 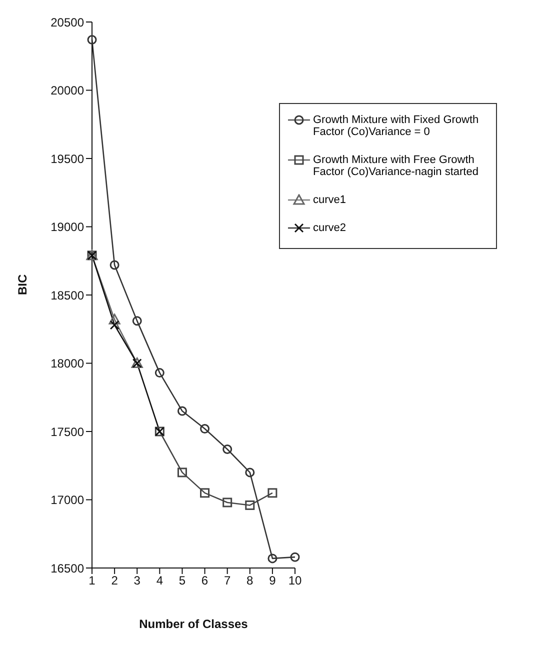 What do you see at coordinates (396, 126) in the screenshot?
I see `legend-label: Growth Mixture with Fixed Growth Factor (Co)Variance = 0` at bounding box center [396, 126].